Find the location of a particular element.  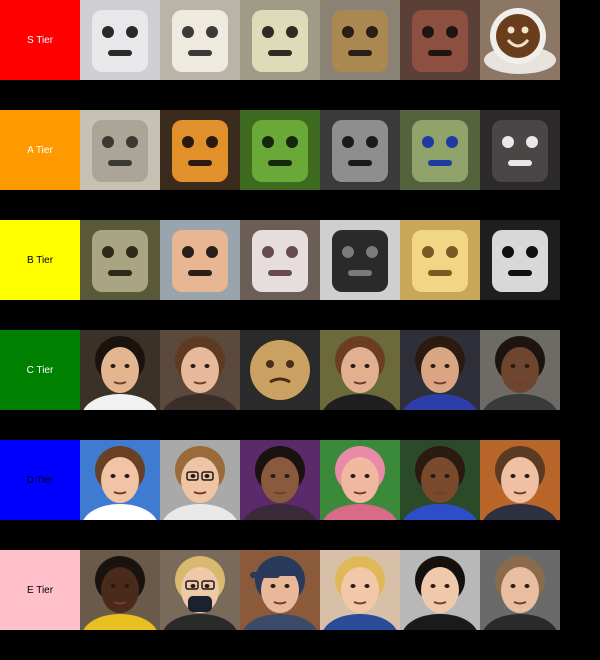

portrait-e5 is located at coordinates (440, 590).